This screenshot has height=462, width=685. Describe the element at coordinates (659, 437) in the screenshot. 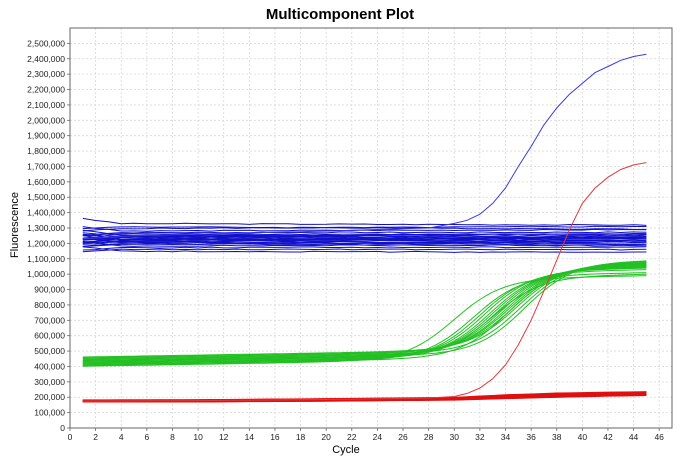

I see `x-tick-label: 46` at that location.